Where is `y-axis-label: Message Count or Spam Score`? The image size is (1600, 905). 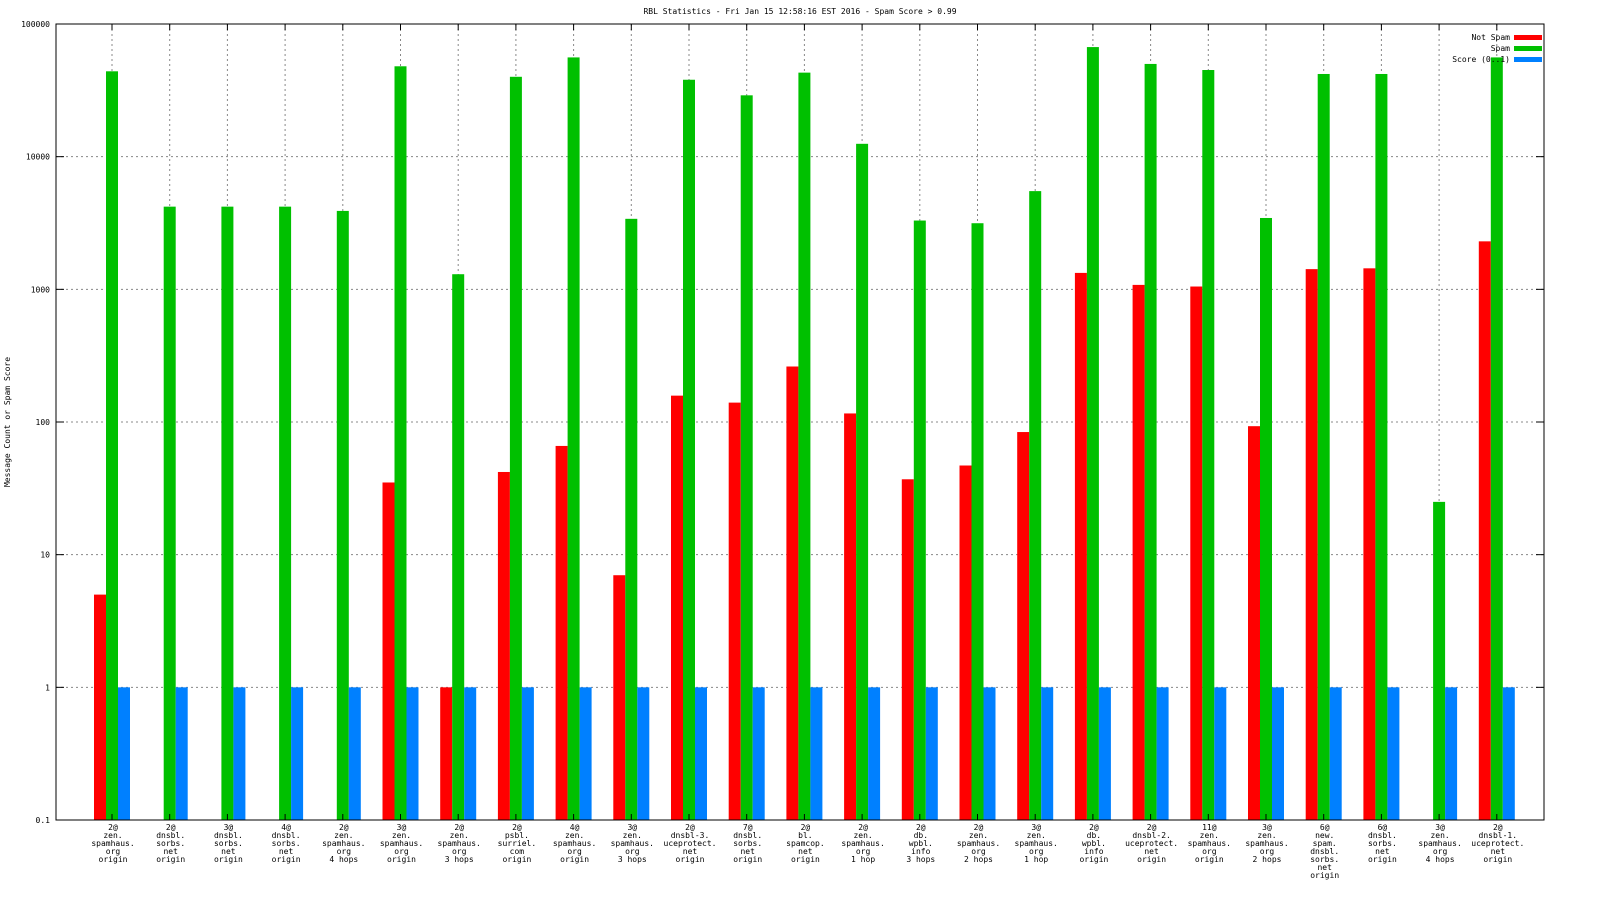 y-axis-label: Message Count or Spam Score is located at coordinates (7, 422).